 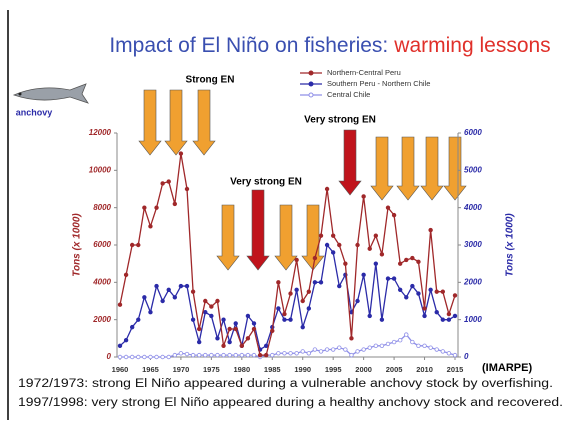 What do you see at coordinates (302, 369) in the screenshot?
I see `x-tick-label: 1990` at bounding box center [302, 369].